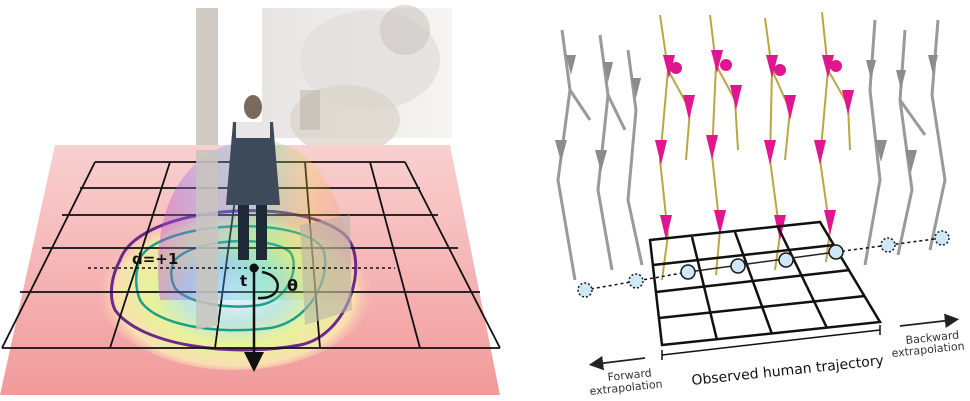 This screenshot has width=970, height=401. Describe the element at coordinates (253, 177) in the screenshot. I see `human-figure` at that location.